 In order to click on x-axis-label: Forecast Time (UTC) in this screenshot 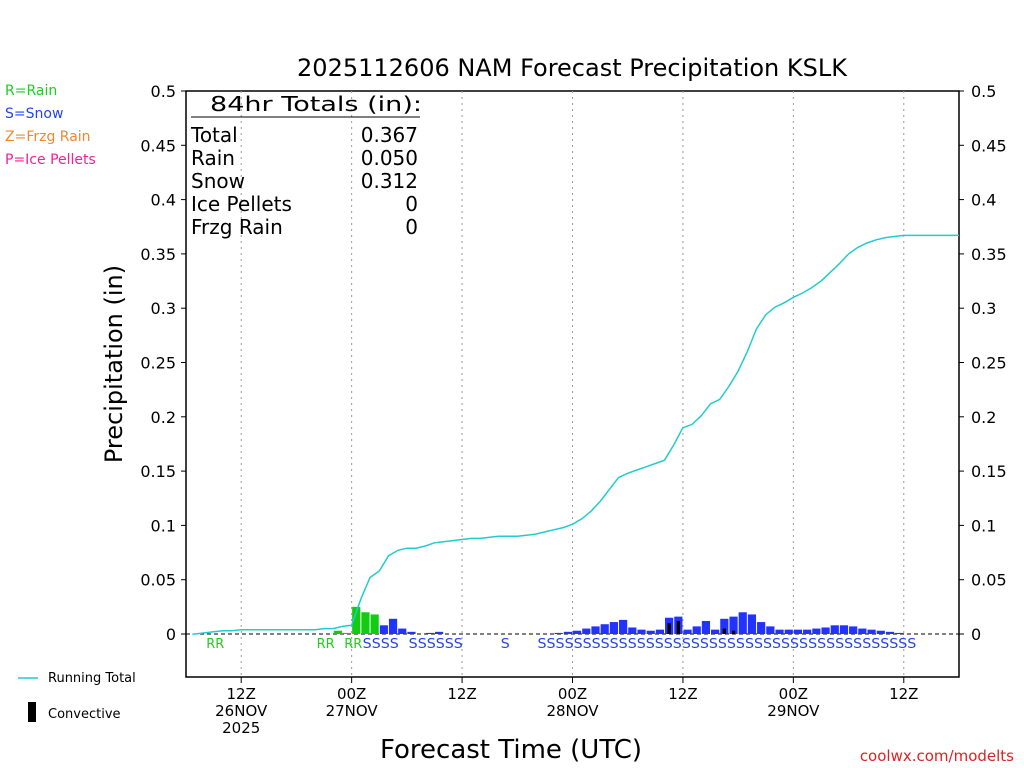, I will do `click(511, 750)`.